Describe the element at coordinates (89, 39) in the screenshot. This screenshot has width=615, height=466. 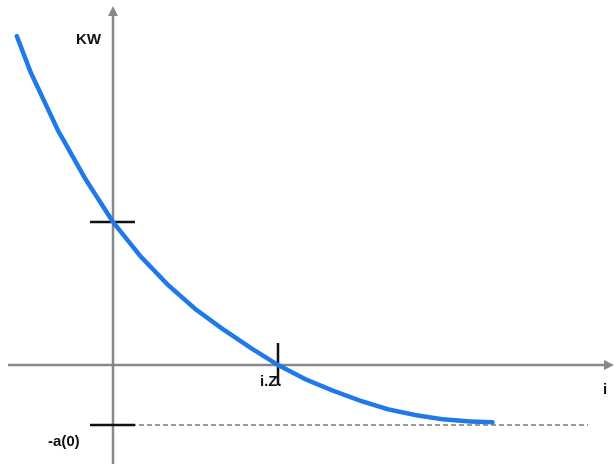
I see `y-axis-label: KW` at that location.